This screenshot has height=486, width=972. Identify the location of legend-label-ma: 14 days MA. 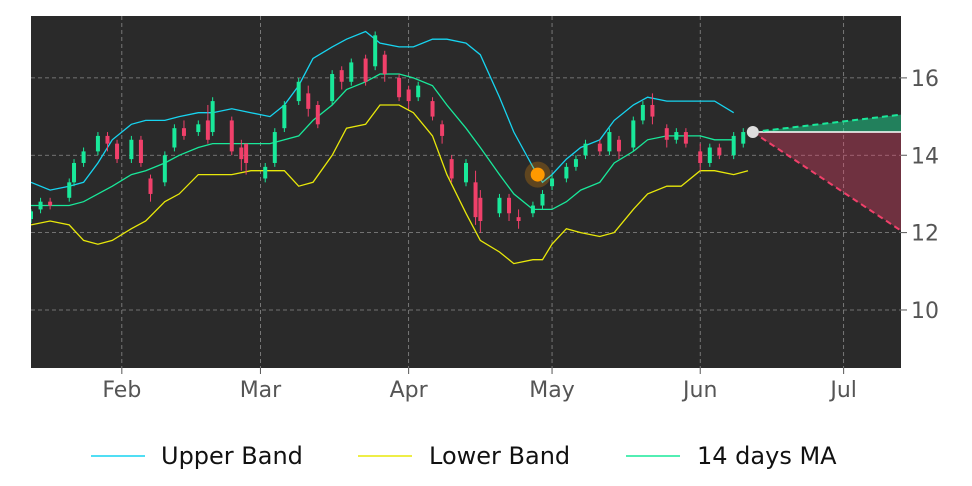
(767, 456).